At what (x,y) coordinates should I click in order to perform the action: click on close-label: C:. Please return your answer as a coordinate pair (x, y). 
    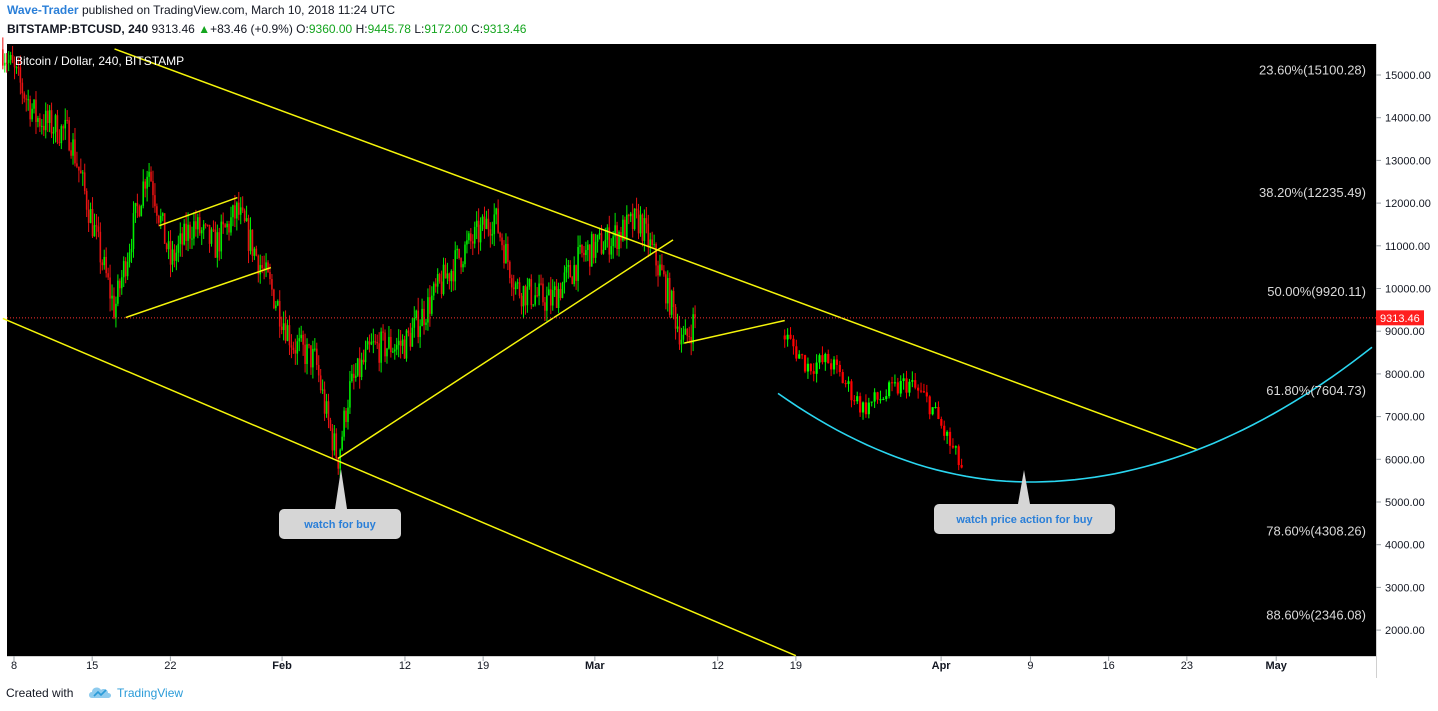
    Looking at the image, I should click on (477, 29).